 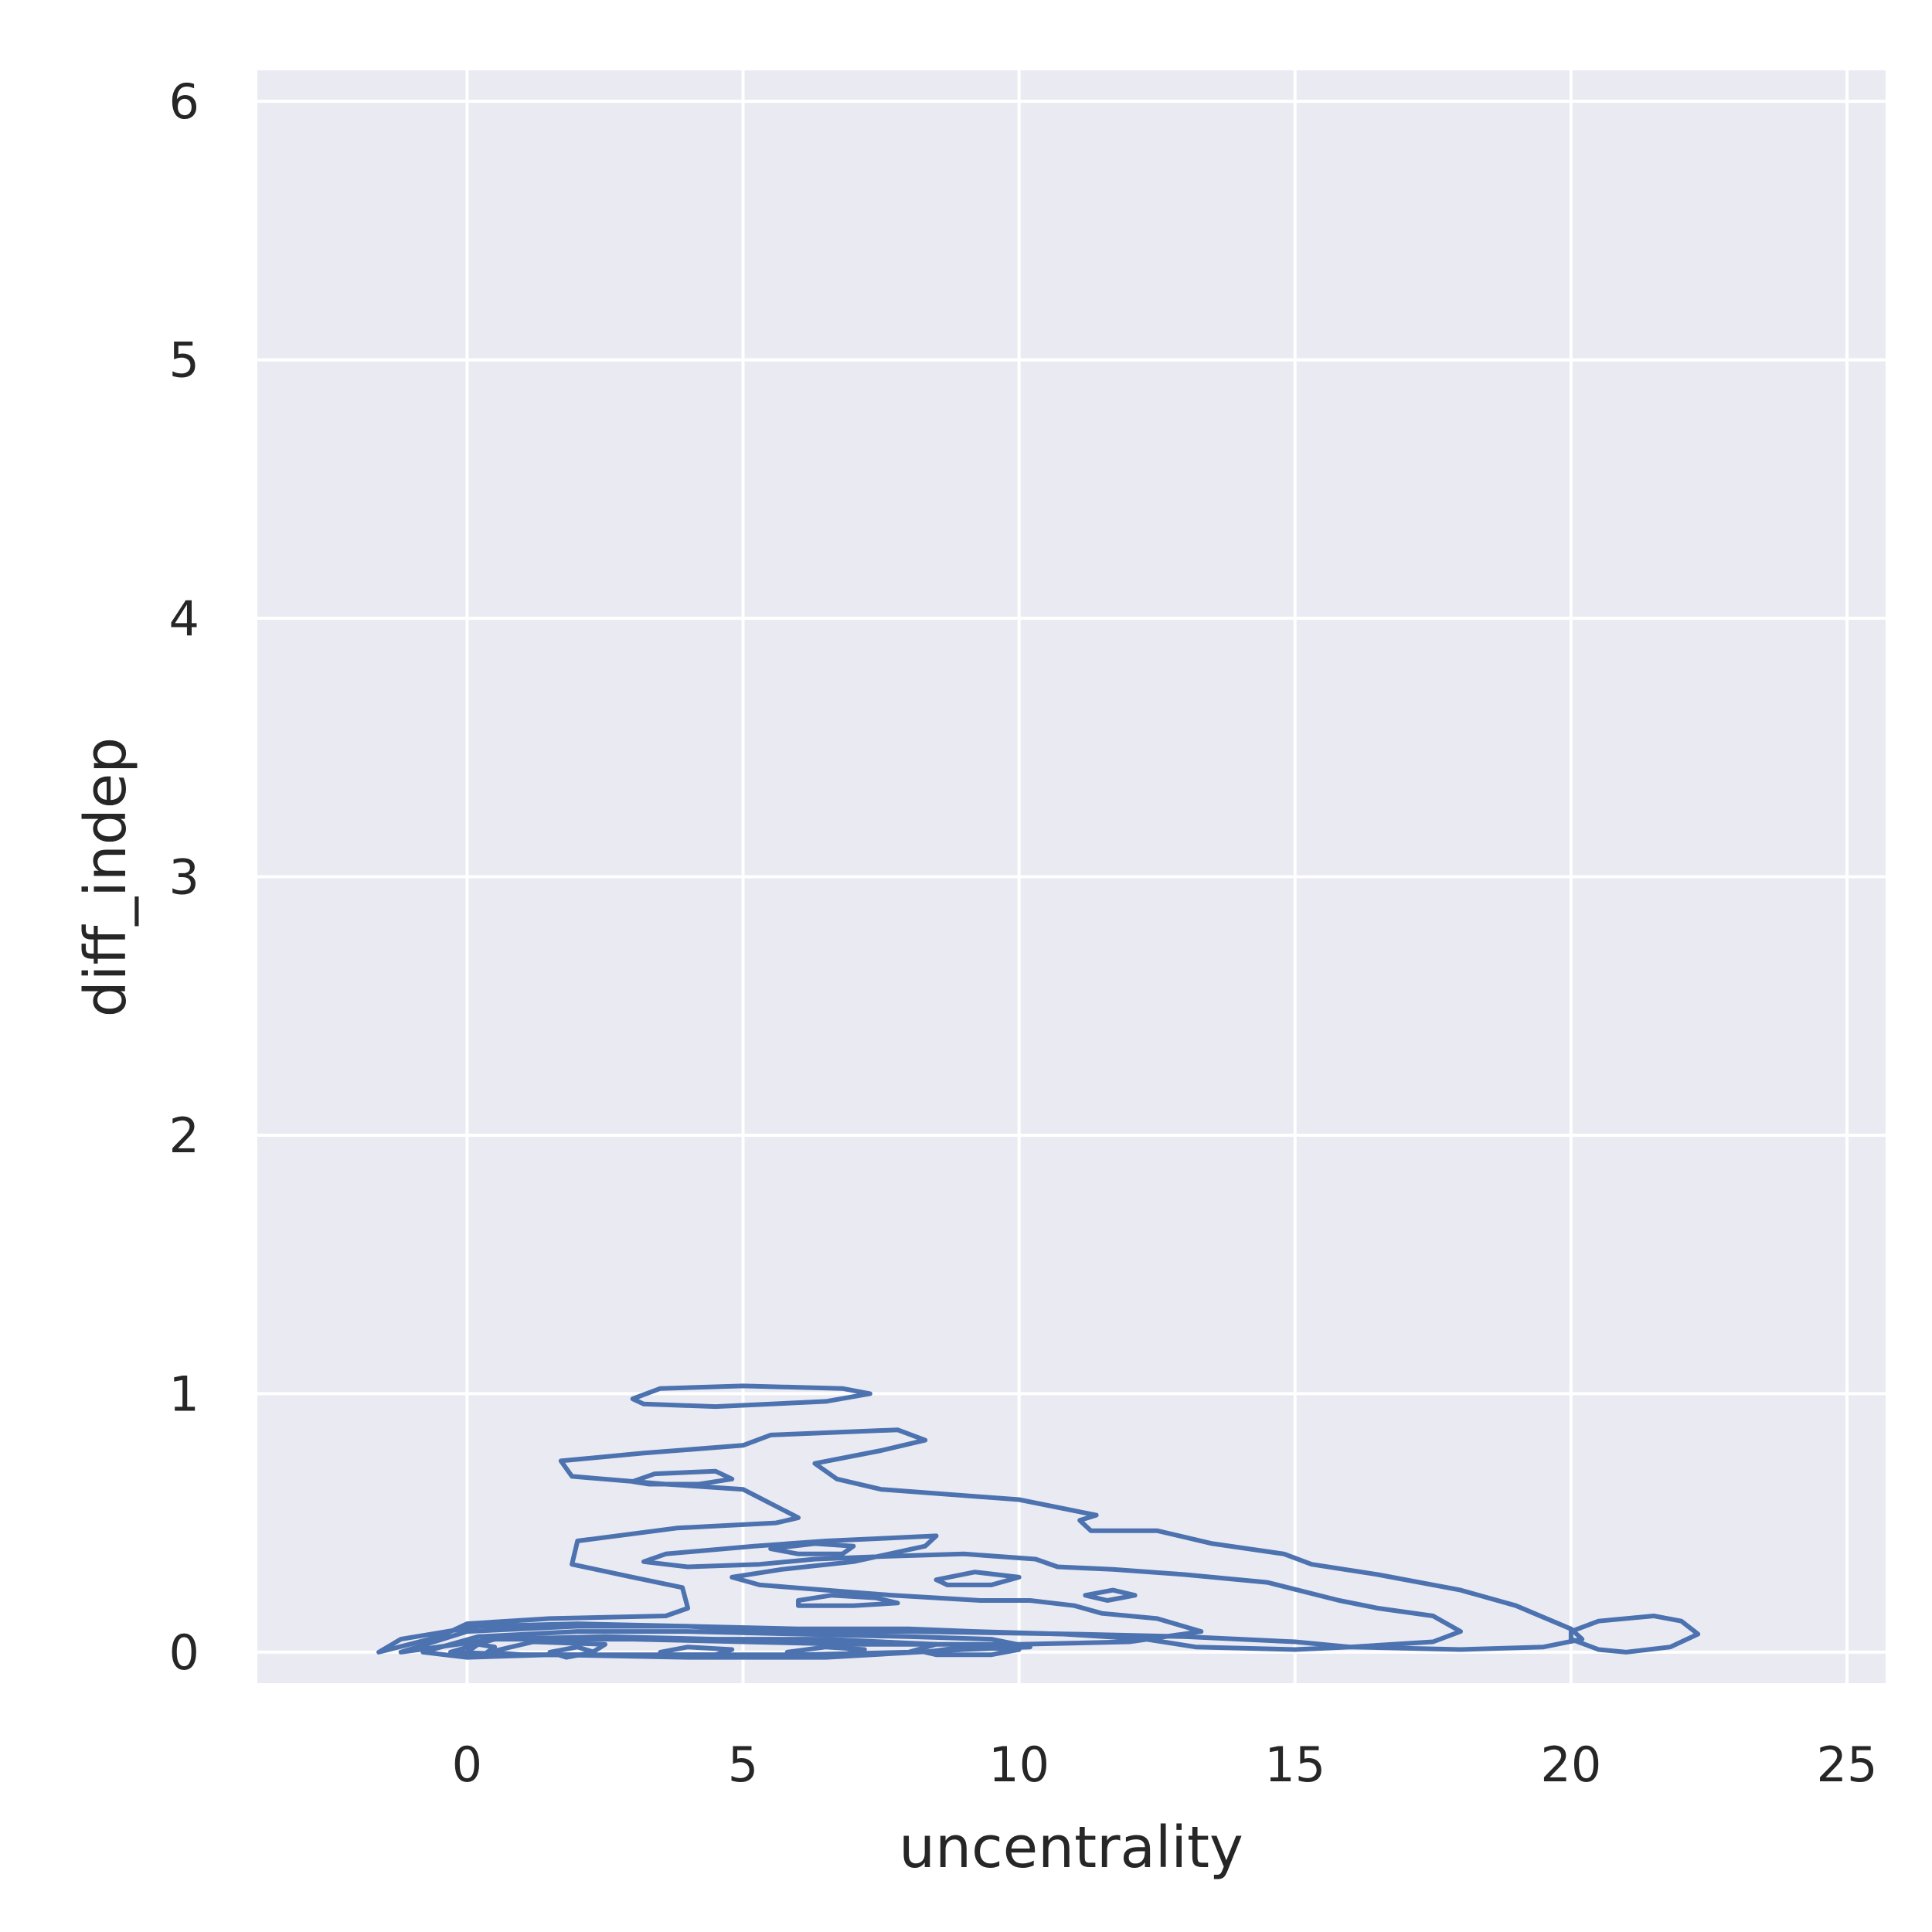 What do you see at coordinates (467, 1765) in the screenshot?
I see `x-tick-label: 0` at bounding box center [467, 1765].